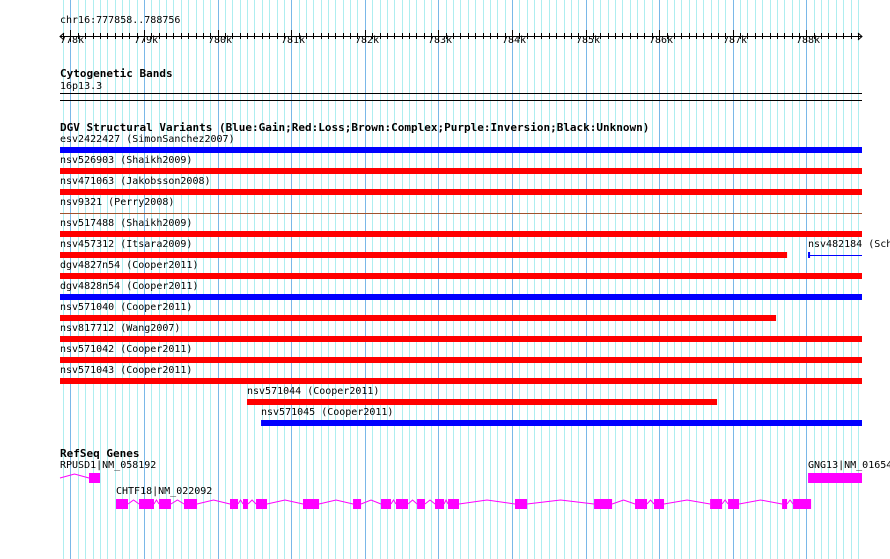 The height and width of the screenshot is (559, 890). I want to click on cytoband-band-top, so click(461, 93).